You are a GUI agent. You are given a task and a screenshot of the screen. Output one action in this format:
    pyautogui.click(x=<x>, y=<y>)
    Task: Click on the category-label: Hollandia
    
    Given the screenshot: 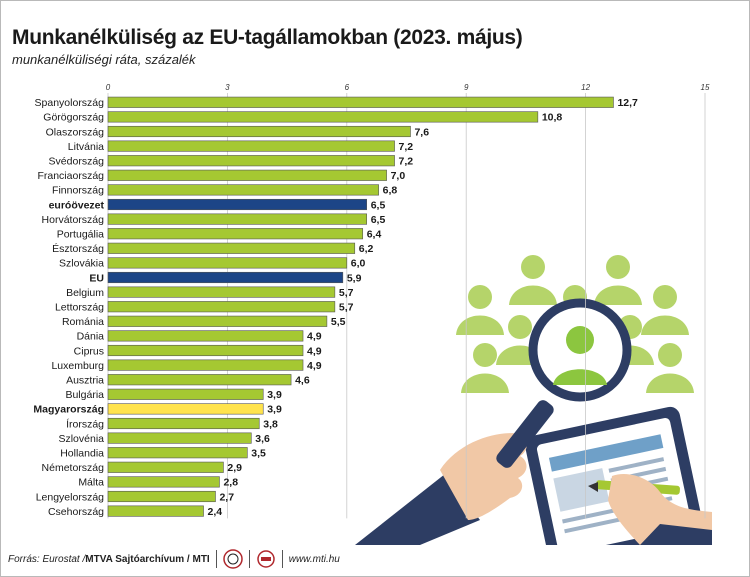 What is the action you would take?
    pyautogui.click(x=82, y=453)
    